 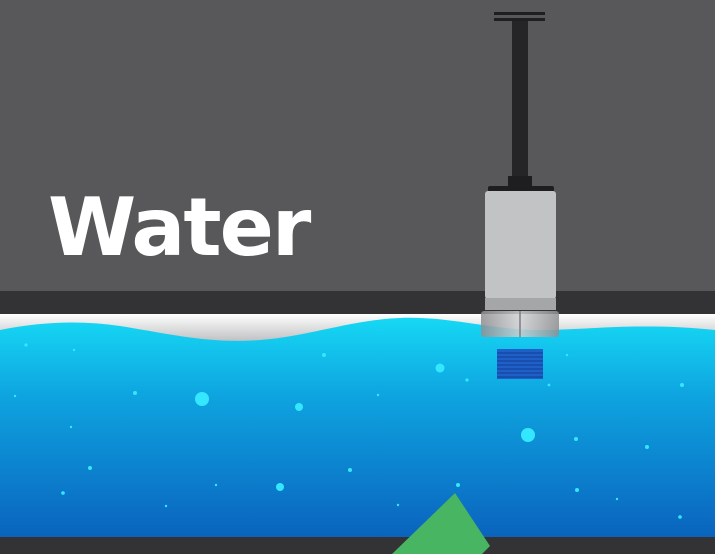 What do you see at coordinates (520, 304) in the screenshot?
I see `sensor-band` at bounding box center [520, 304].